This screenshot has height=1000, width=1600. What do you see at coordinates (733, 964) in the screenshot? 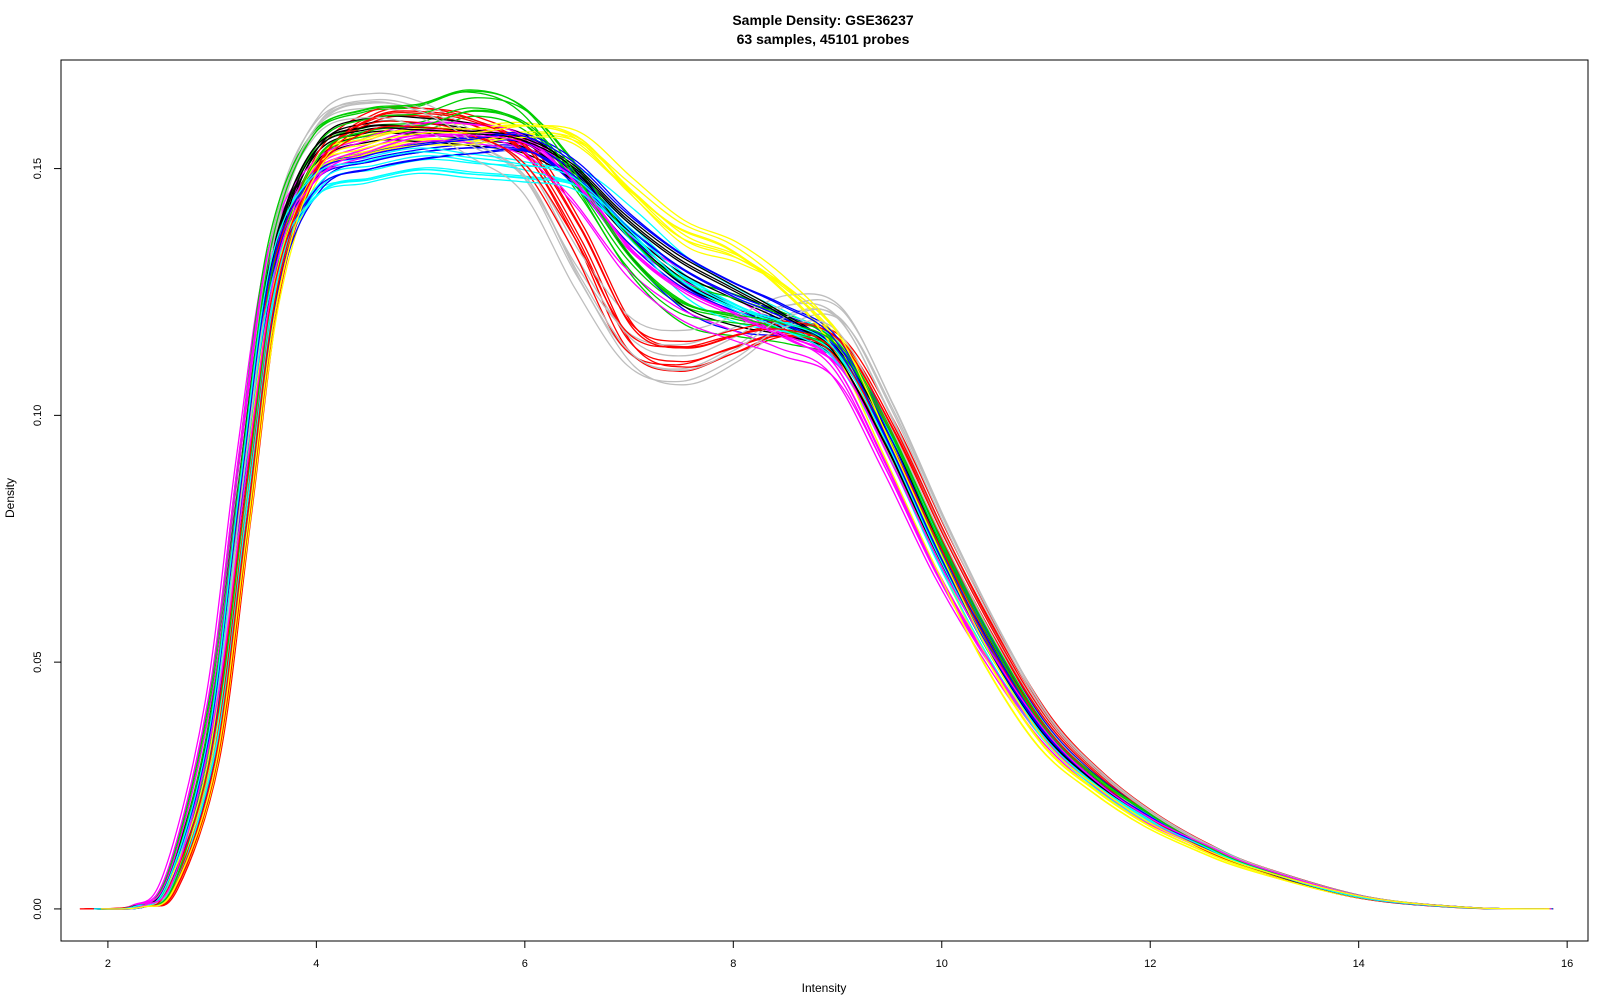
I see `x-tick-label: 8` at bounding box center [733, 964].